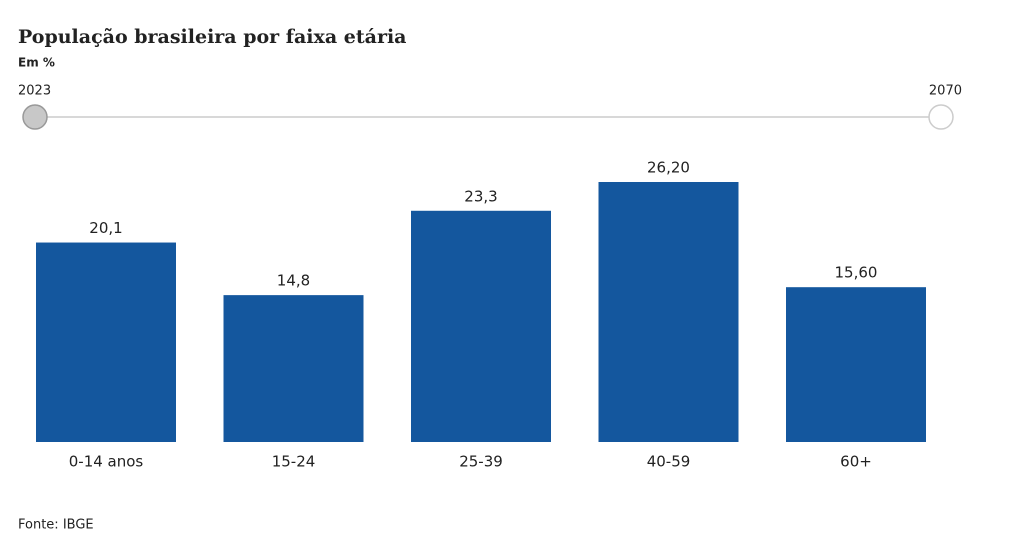 The height and width of the screenshot is (550, 1024). Describe the element at coordinates (294, 462) in the screenshot. I see `x-tick-label: 15-24` at that location.